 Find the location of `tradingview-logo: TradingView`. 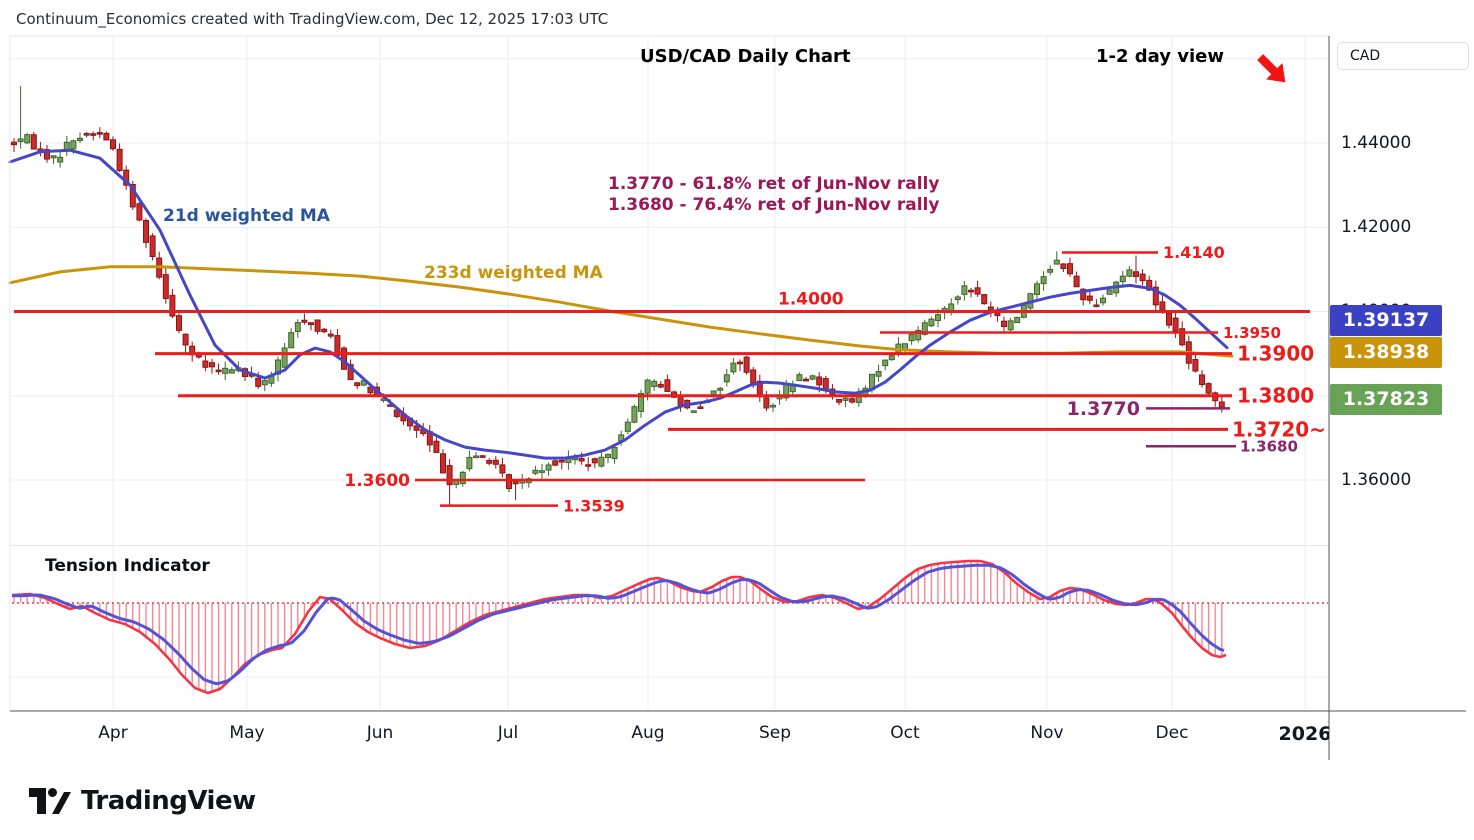

tradingview-logo: TradingView is located at coordinates (142, 801).